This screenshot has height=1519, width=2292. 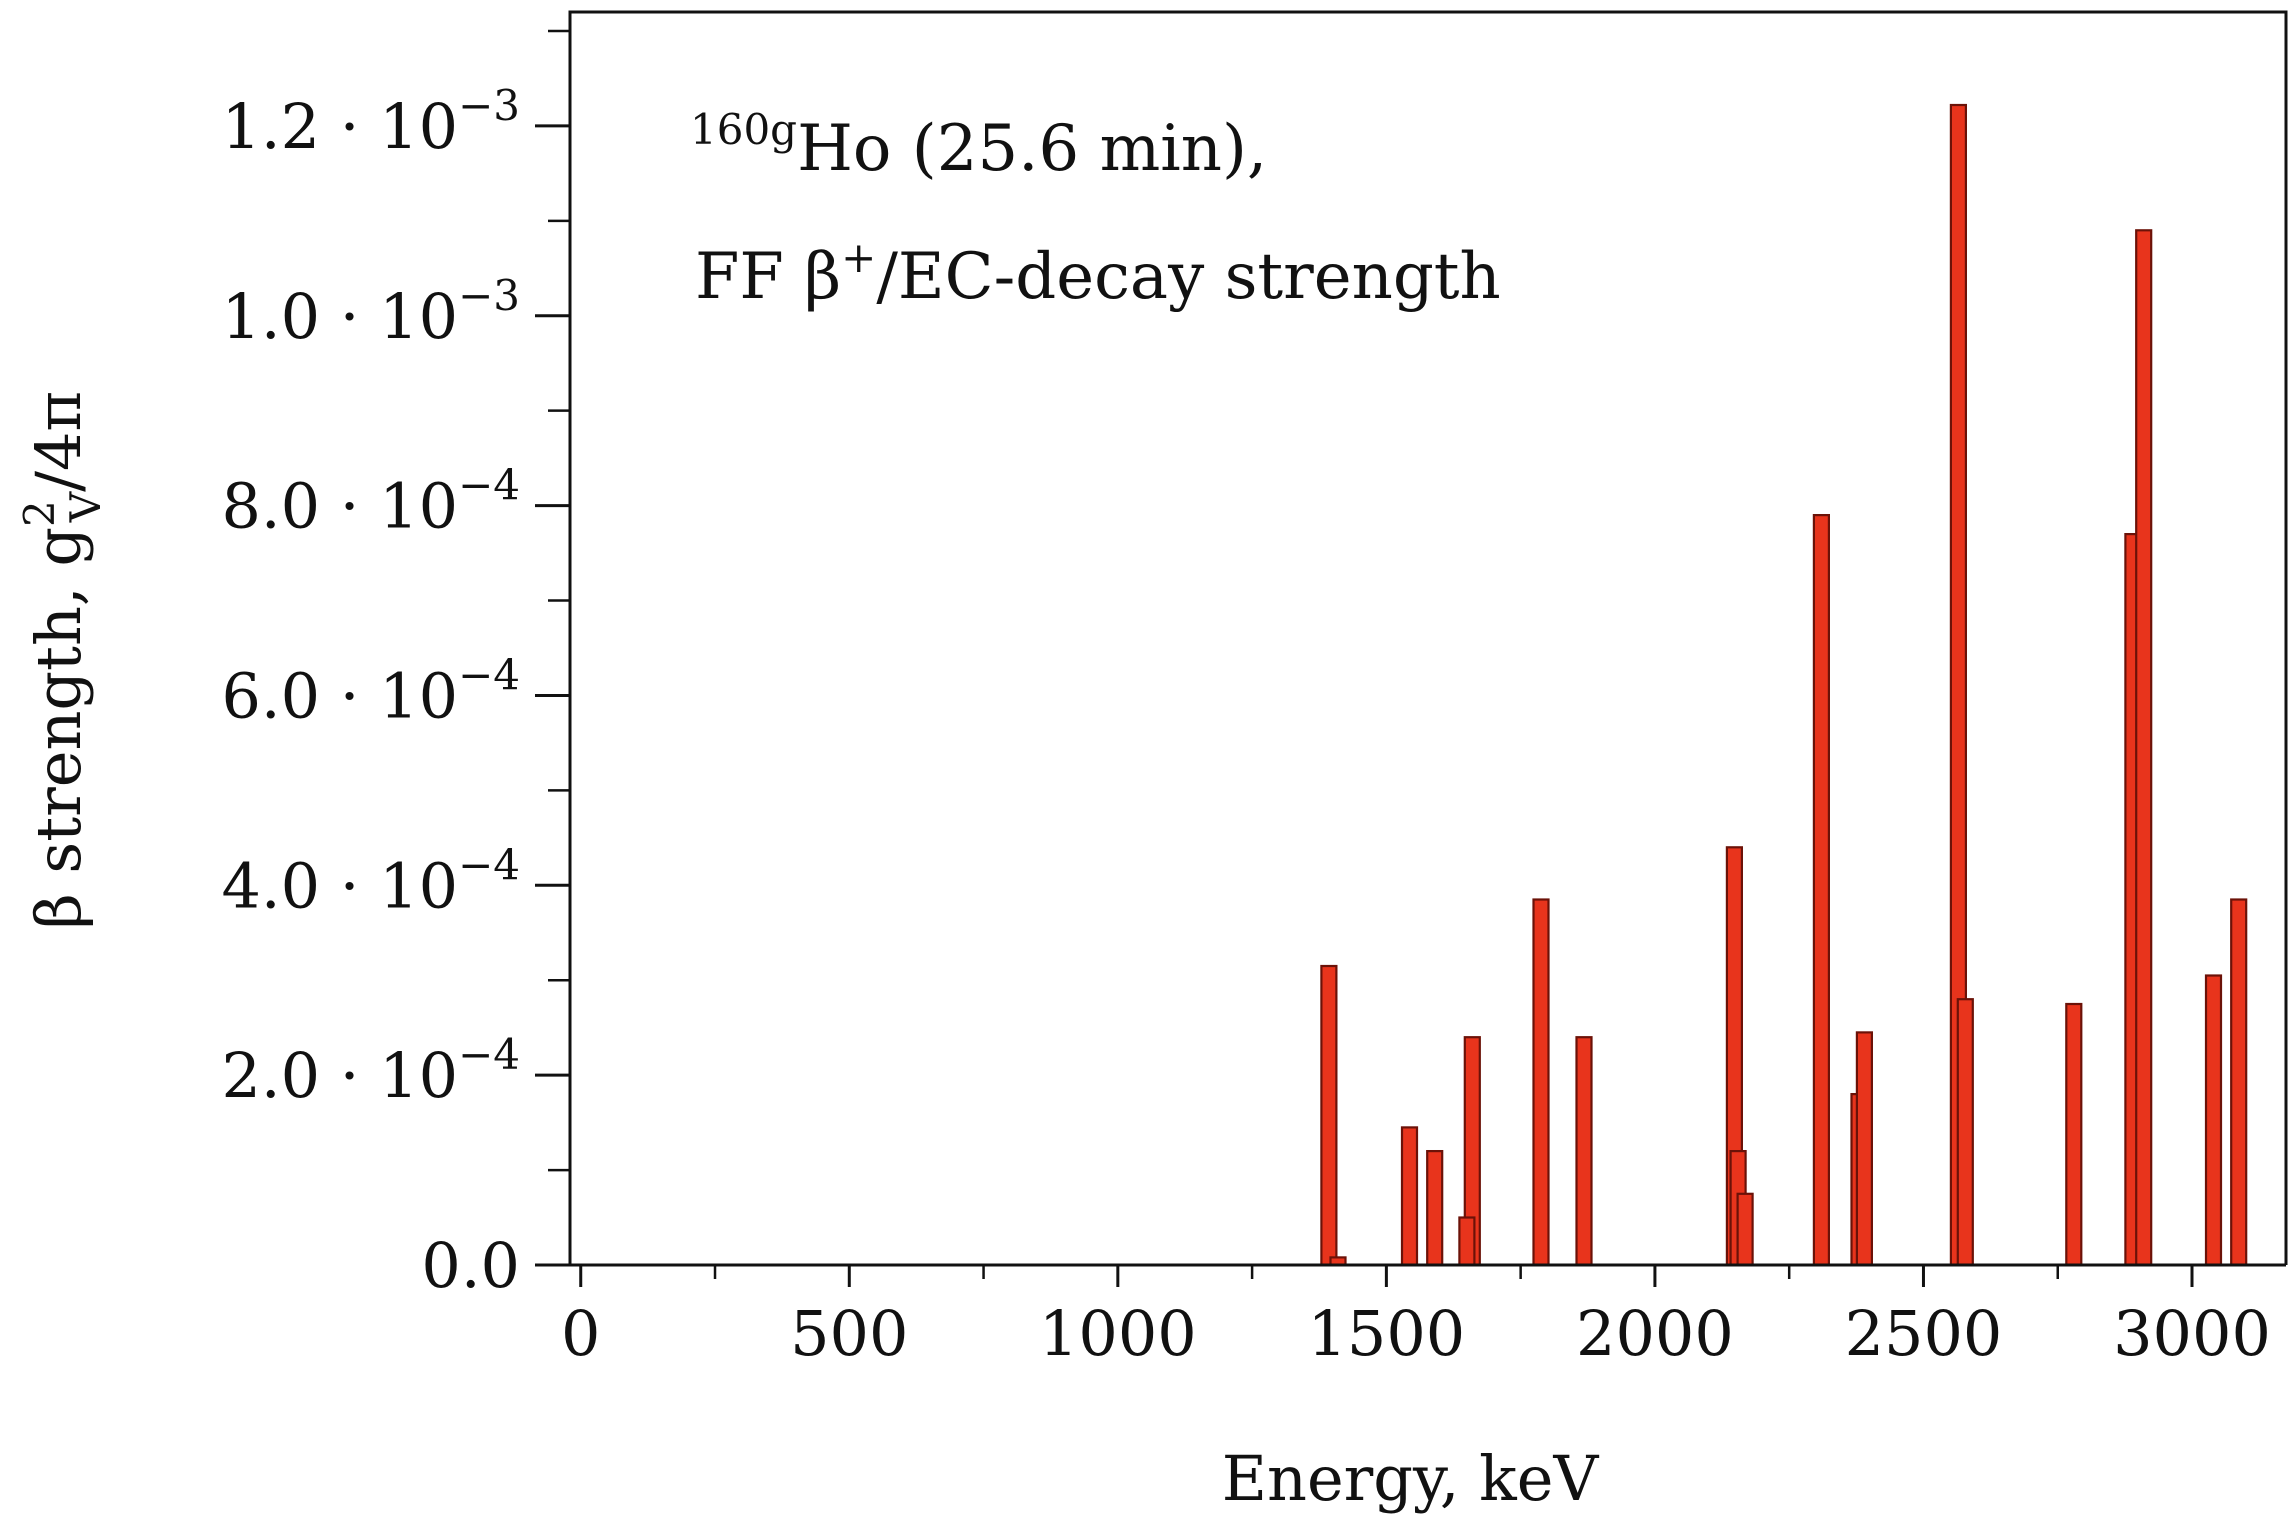 What do you see at coordinates (370, 881) in the screenshot?
I see `y-tick-label-2: 4.0 · 10⁻⁴` at bounding box center [370, 881].